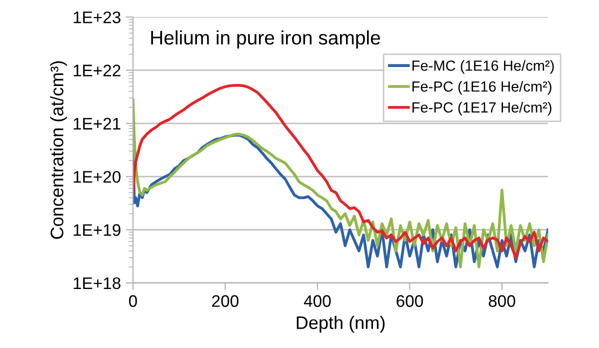 The height and width of the screenshot is (348, 599). Describe the element at coordinates (97, 176) in the screenshot. I see `y-tick-label: 1E+20` at that location.